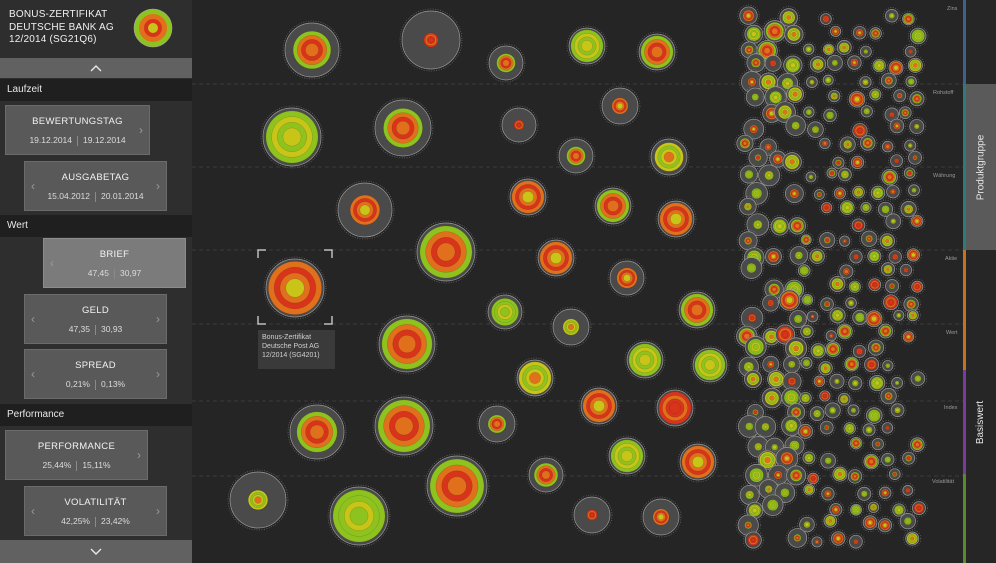 This screenshot has height=563, width=996. What do you see at coordinates (76, 455) in the screenshot?
I see `performance-range: PERFORMANCE 25,44% 15,11% ›` at bounding box center [76, 455].